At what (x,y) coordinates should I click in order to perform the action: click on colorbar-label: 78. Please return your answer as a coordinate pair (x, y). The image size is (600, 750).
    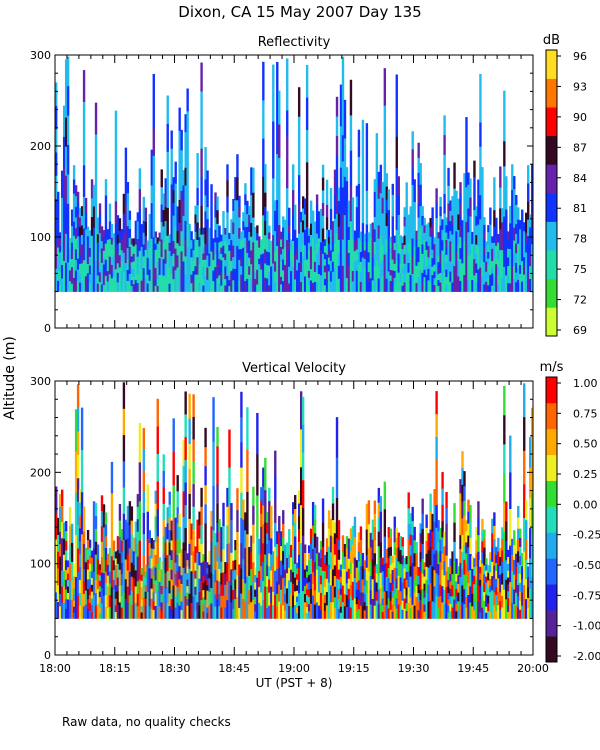
    Looking at the image, I should click on (580, 239).